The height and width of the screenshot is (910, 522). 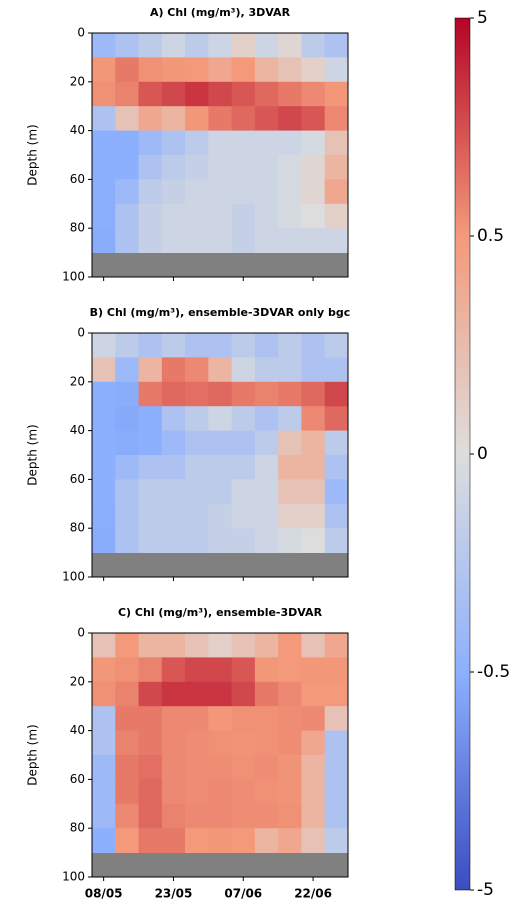 What do you see at coordinates (220, 312) in the screenshot?
I see `panel-title: B) Chl (mg/m³), ensemble-3DVAR only bgc` at bounding box center [220, 312].